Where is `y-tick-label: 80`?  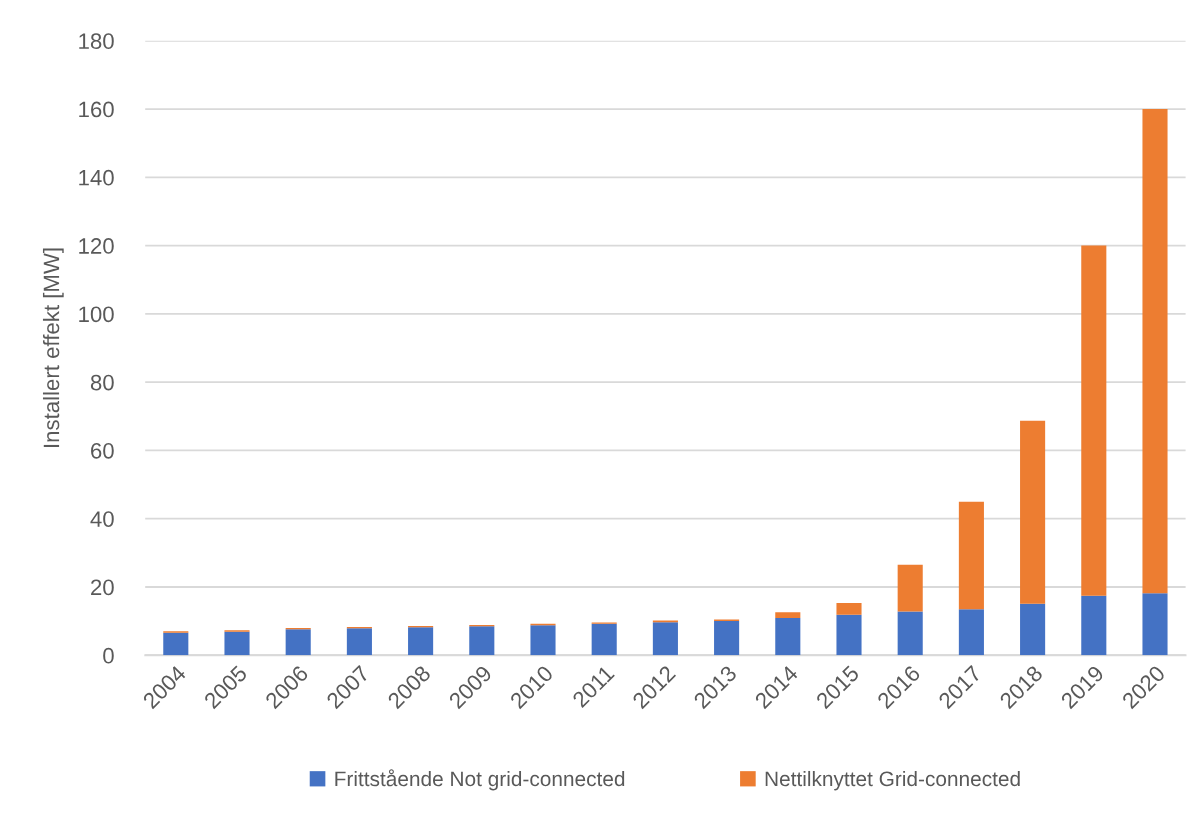
y-tick-label: 80 is located at coordinates (102, 382).